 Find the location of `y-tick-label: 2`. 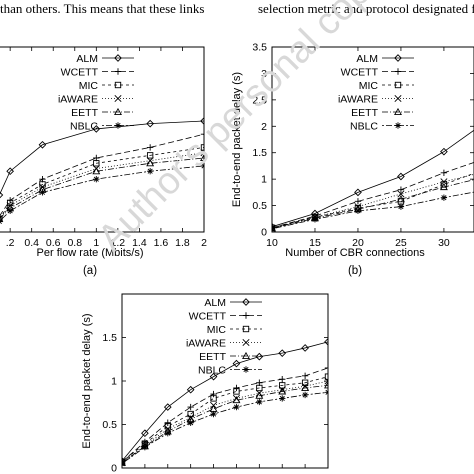

y-tick-label: 2 is located at coordinates (264, 127).